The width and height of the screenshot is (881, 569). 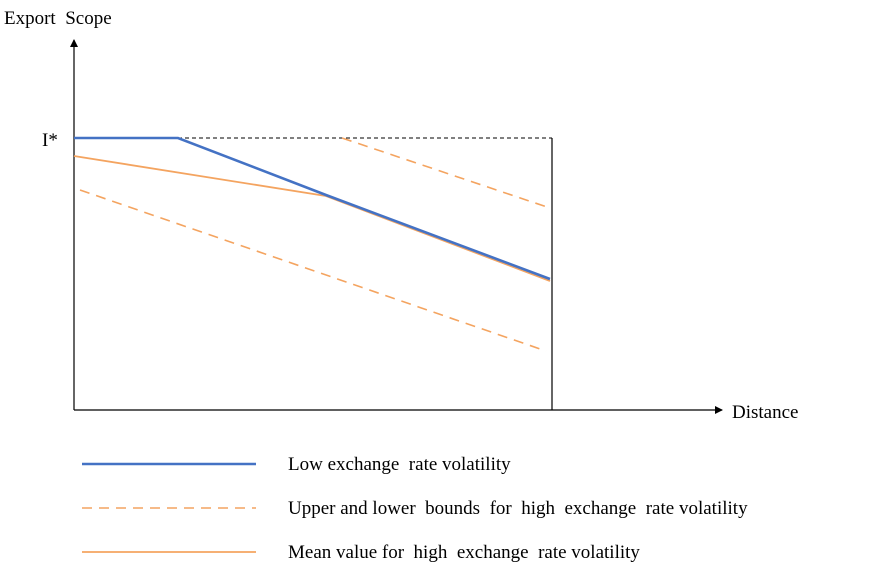 What do you see at coordinates (446, 173) in the screenshot?
I see `upper-bound-line` at bounding box center [446, 173].